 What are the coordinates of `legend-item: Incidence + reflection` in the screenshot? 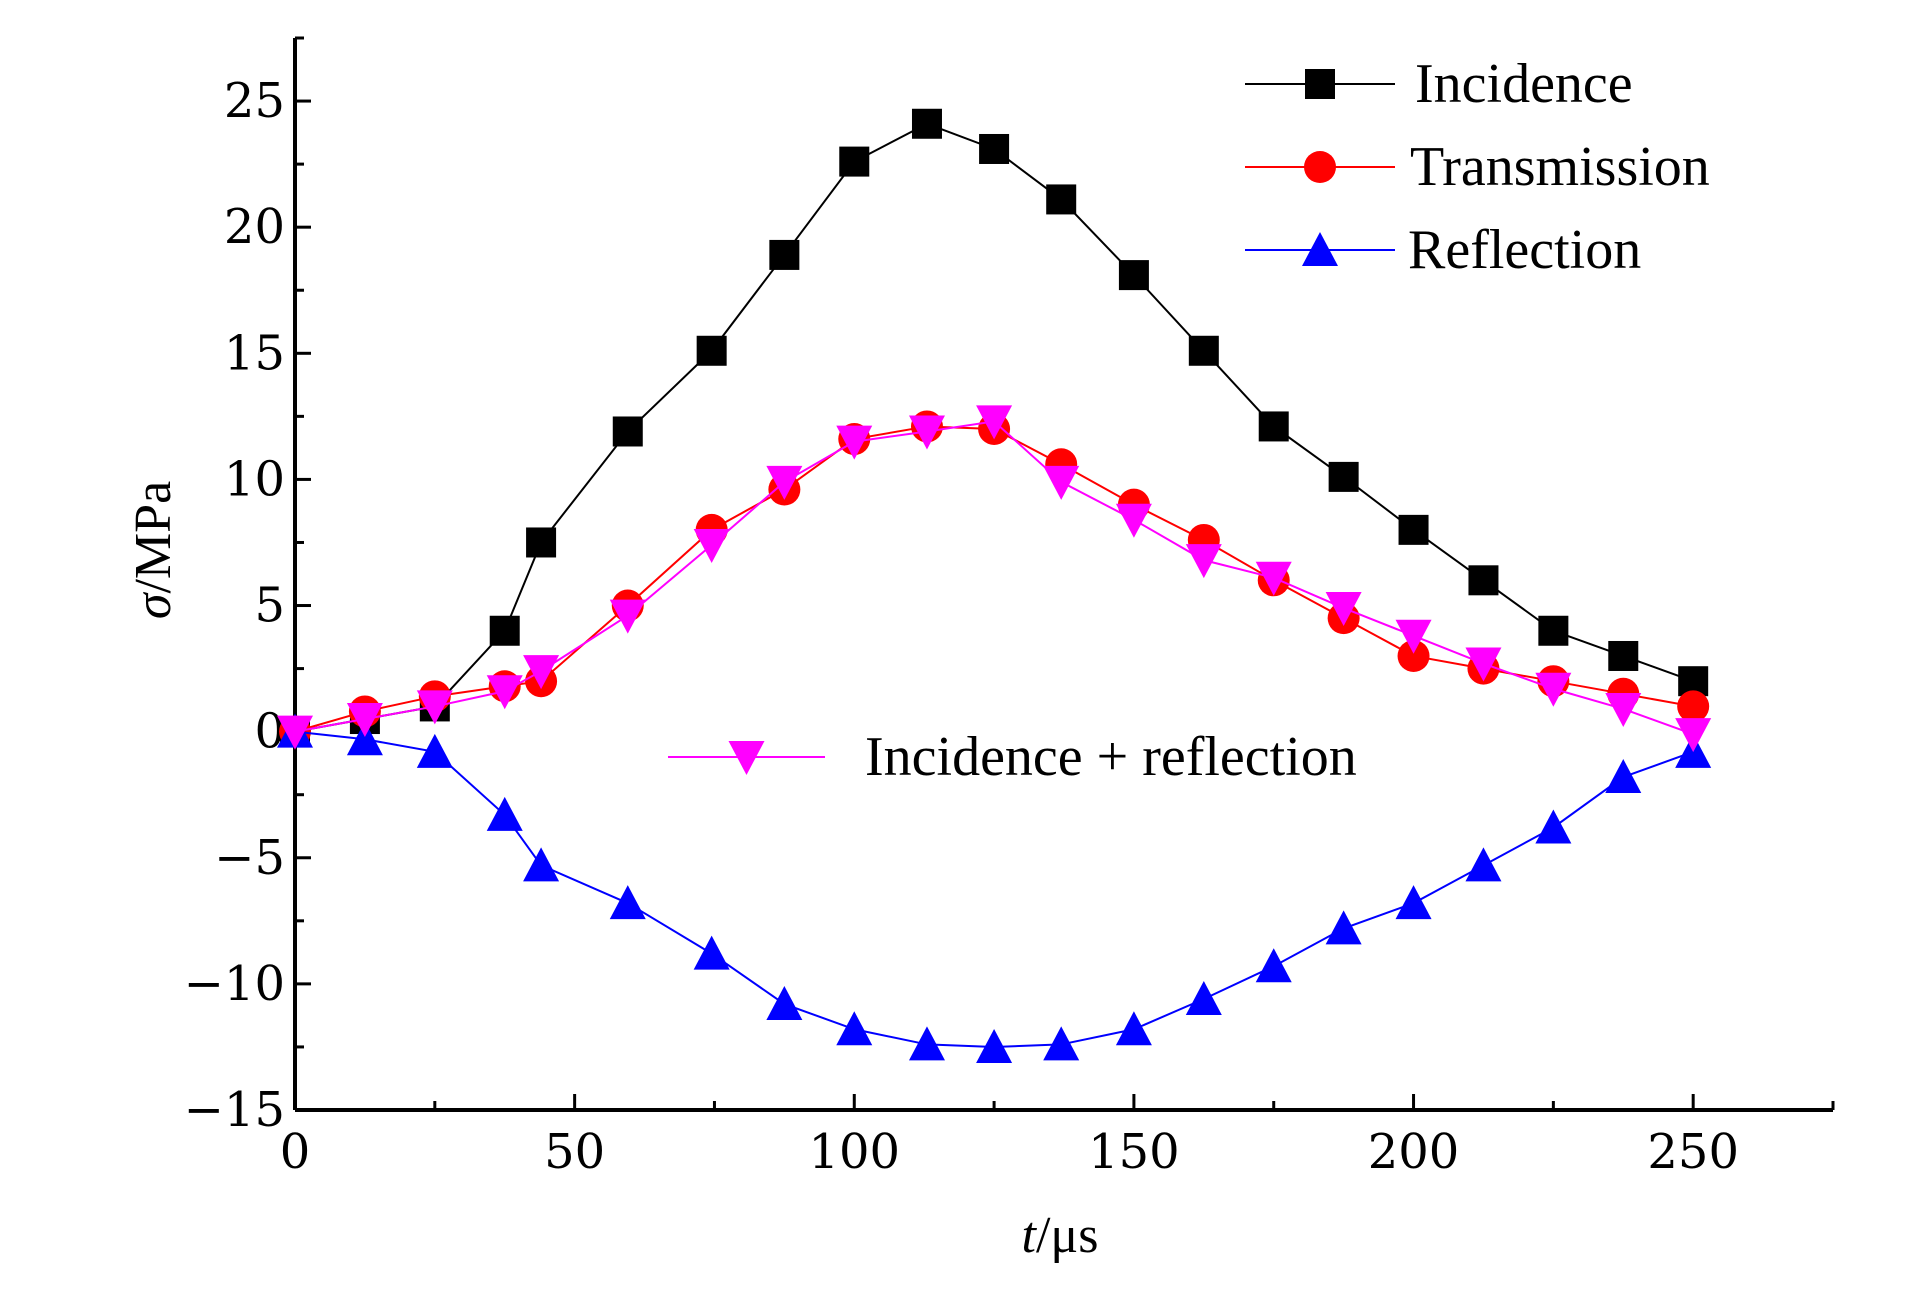 It's located at (1012, 757).